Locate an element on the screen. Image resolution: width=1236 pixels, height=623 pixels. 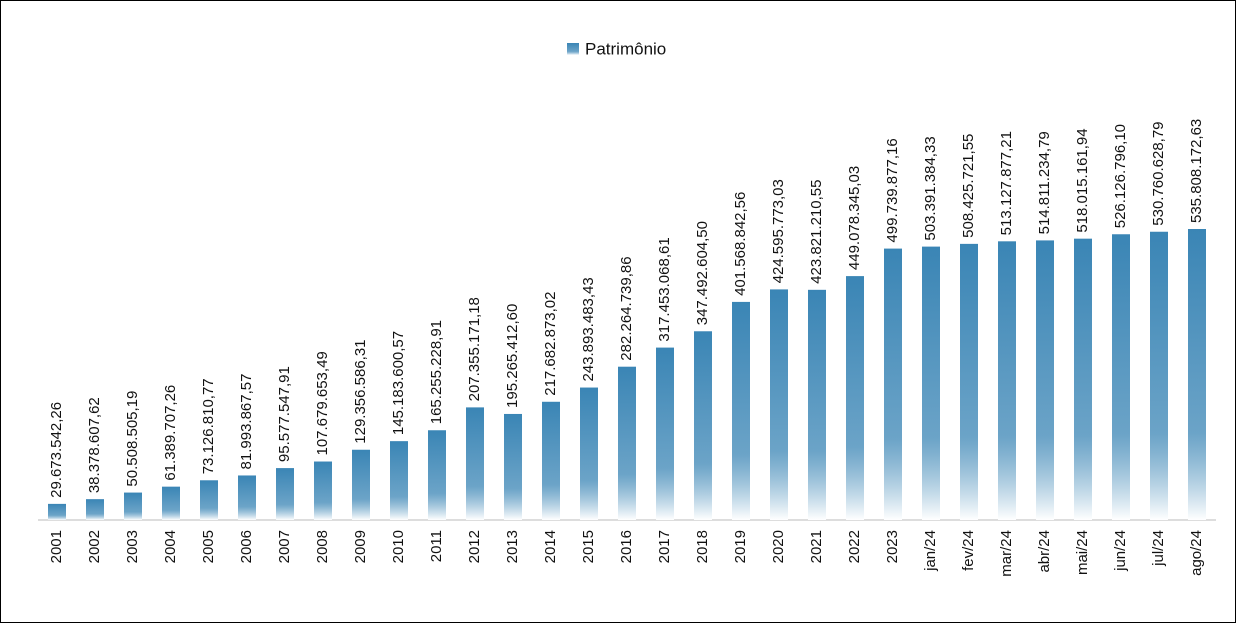
value-label: 503.391.384,33 is located at coordinates (930, 188).